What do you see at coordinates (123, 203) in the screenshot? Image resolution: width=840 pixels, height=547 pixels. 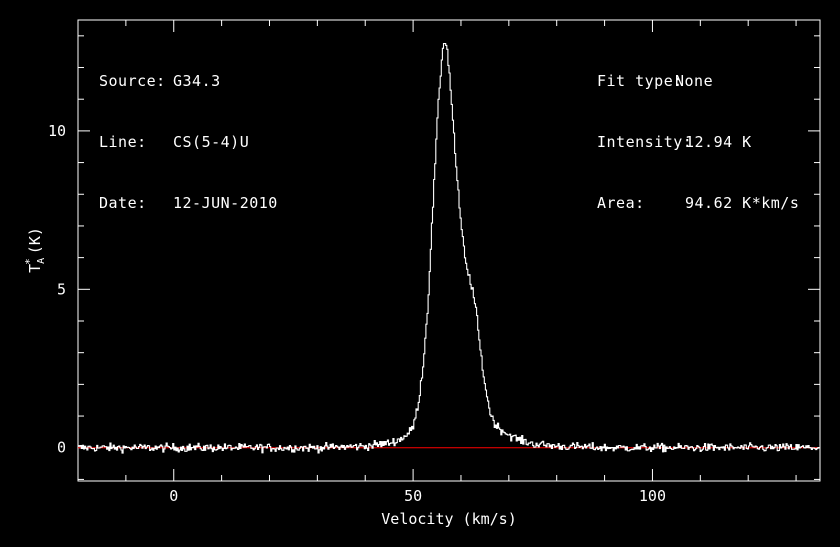 I see `info-key: Date:` at bounding box center [123, 203].